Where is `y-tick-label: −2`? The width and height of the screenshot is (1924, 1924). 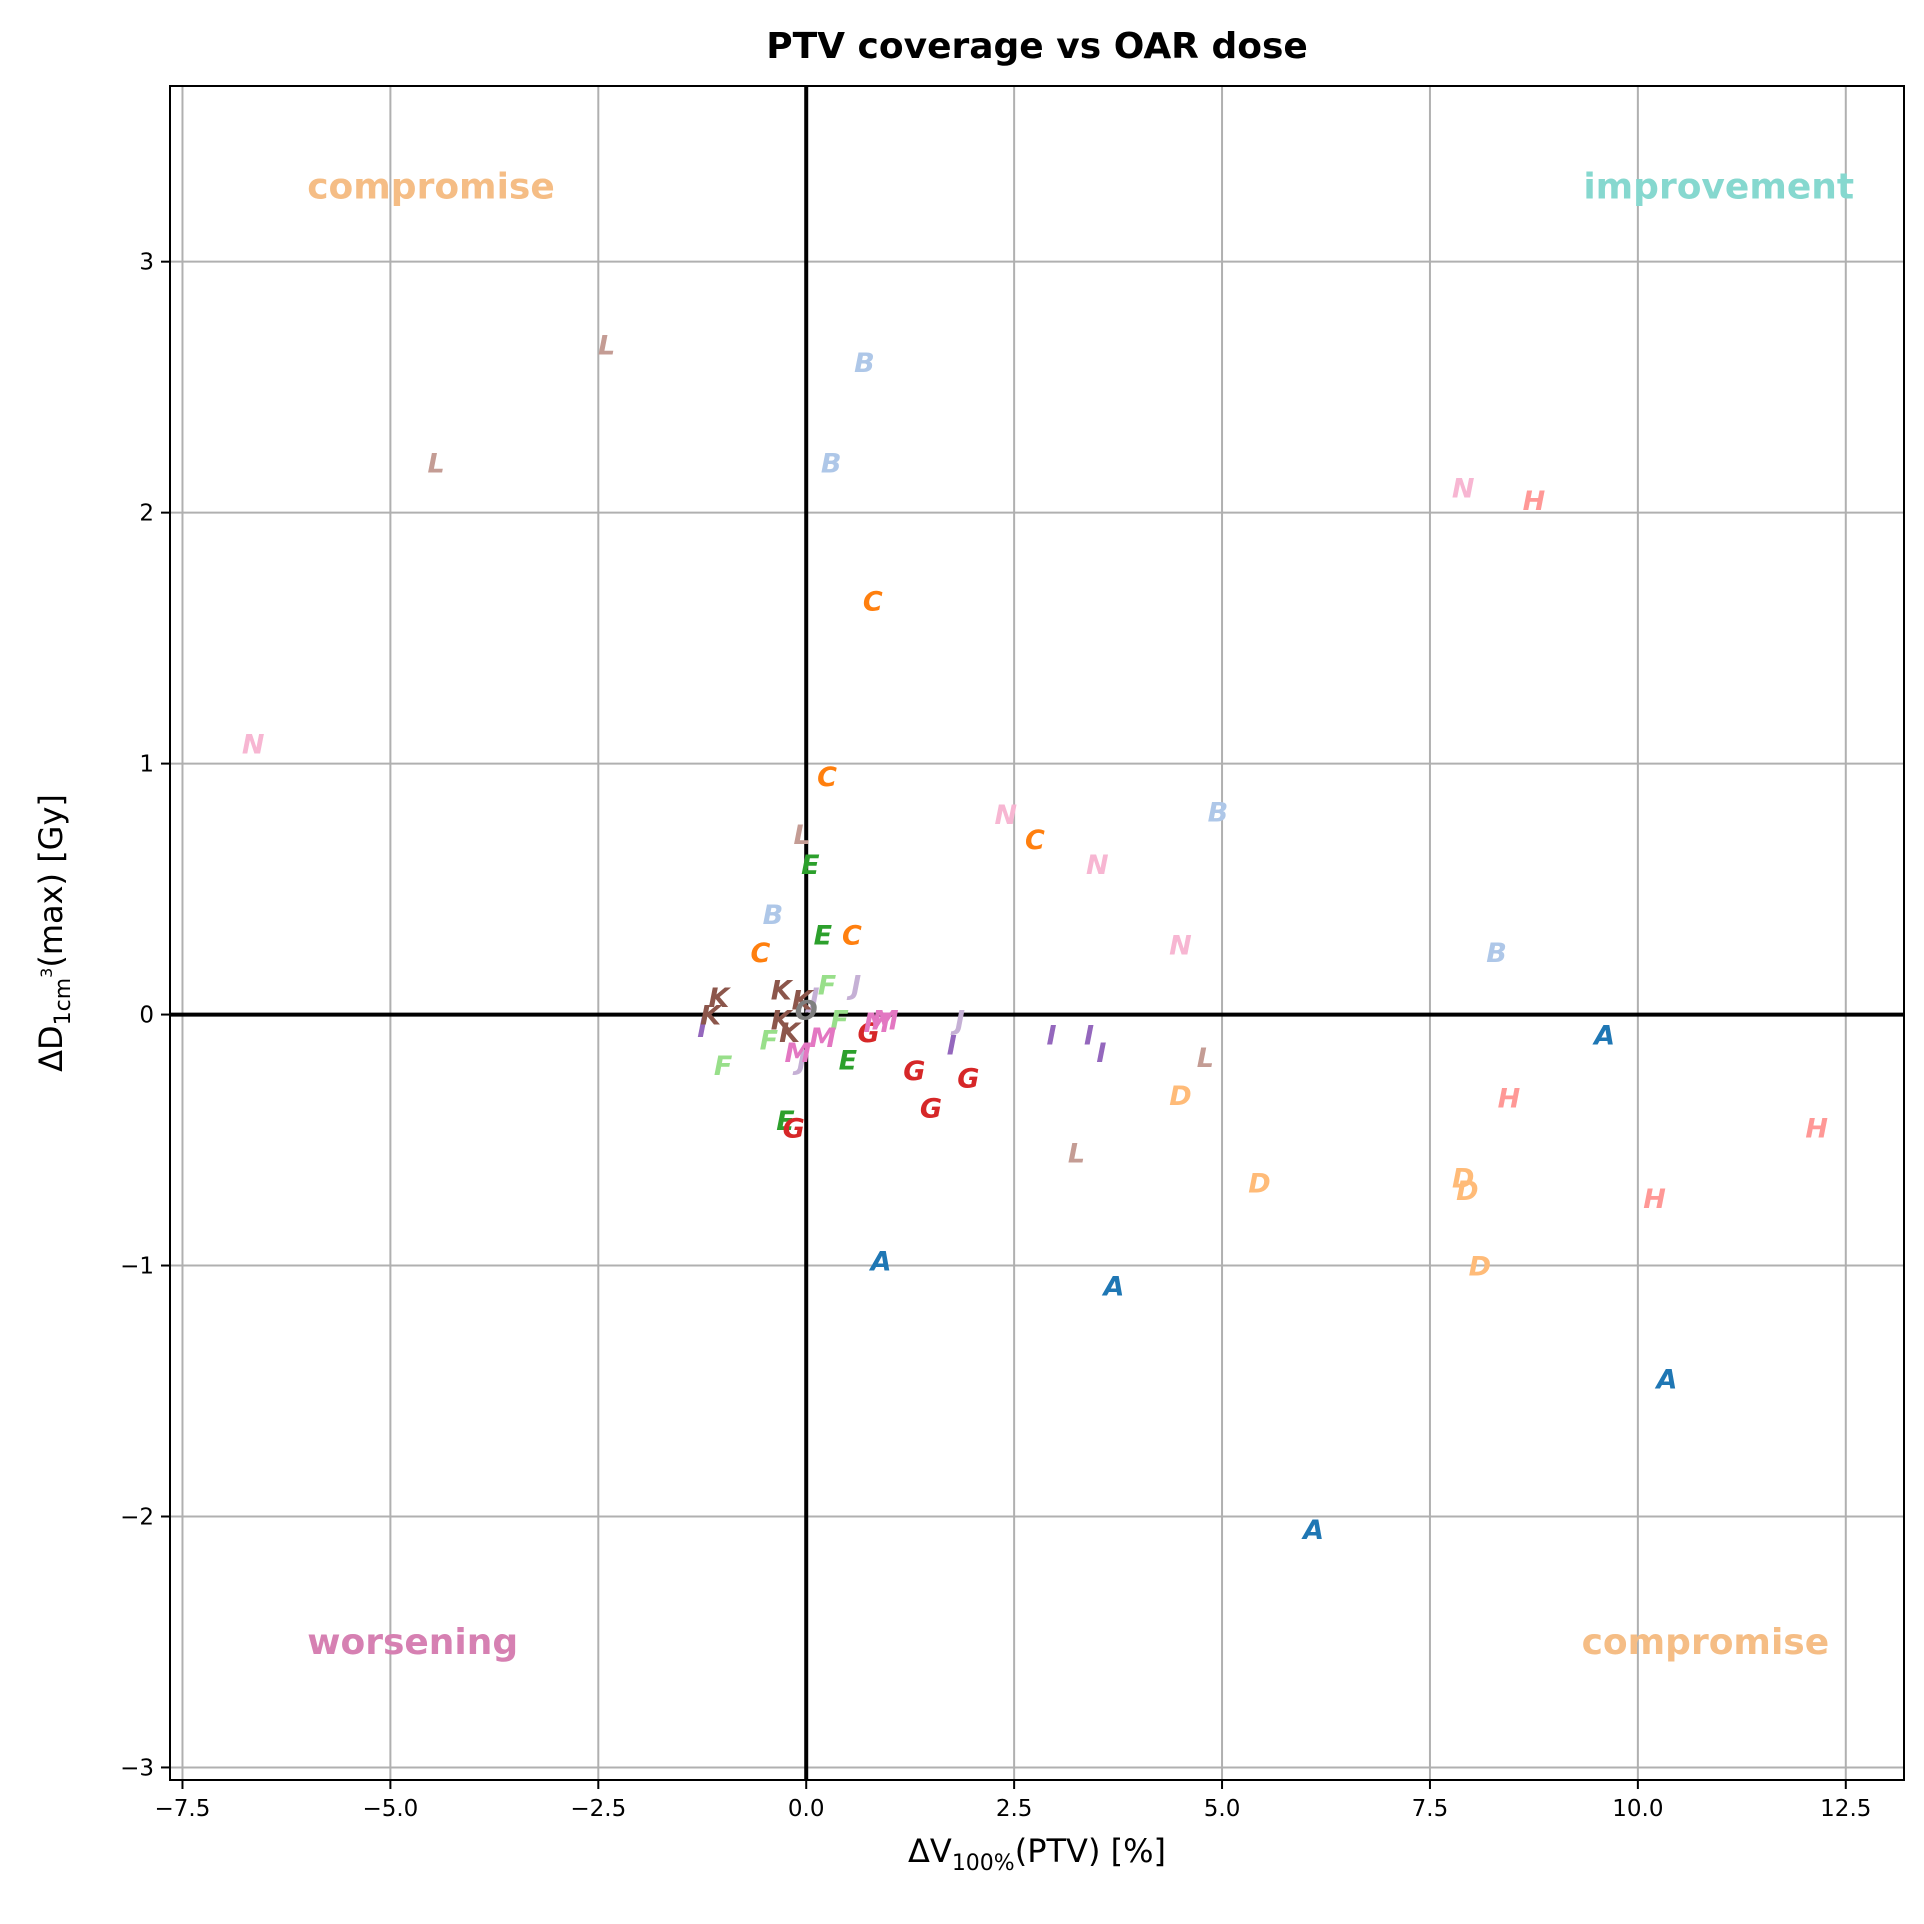 y-tick-label: −2 is located at coordinates (137, 1517).